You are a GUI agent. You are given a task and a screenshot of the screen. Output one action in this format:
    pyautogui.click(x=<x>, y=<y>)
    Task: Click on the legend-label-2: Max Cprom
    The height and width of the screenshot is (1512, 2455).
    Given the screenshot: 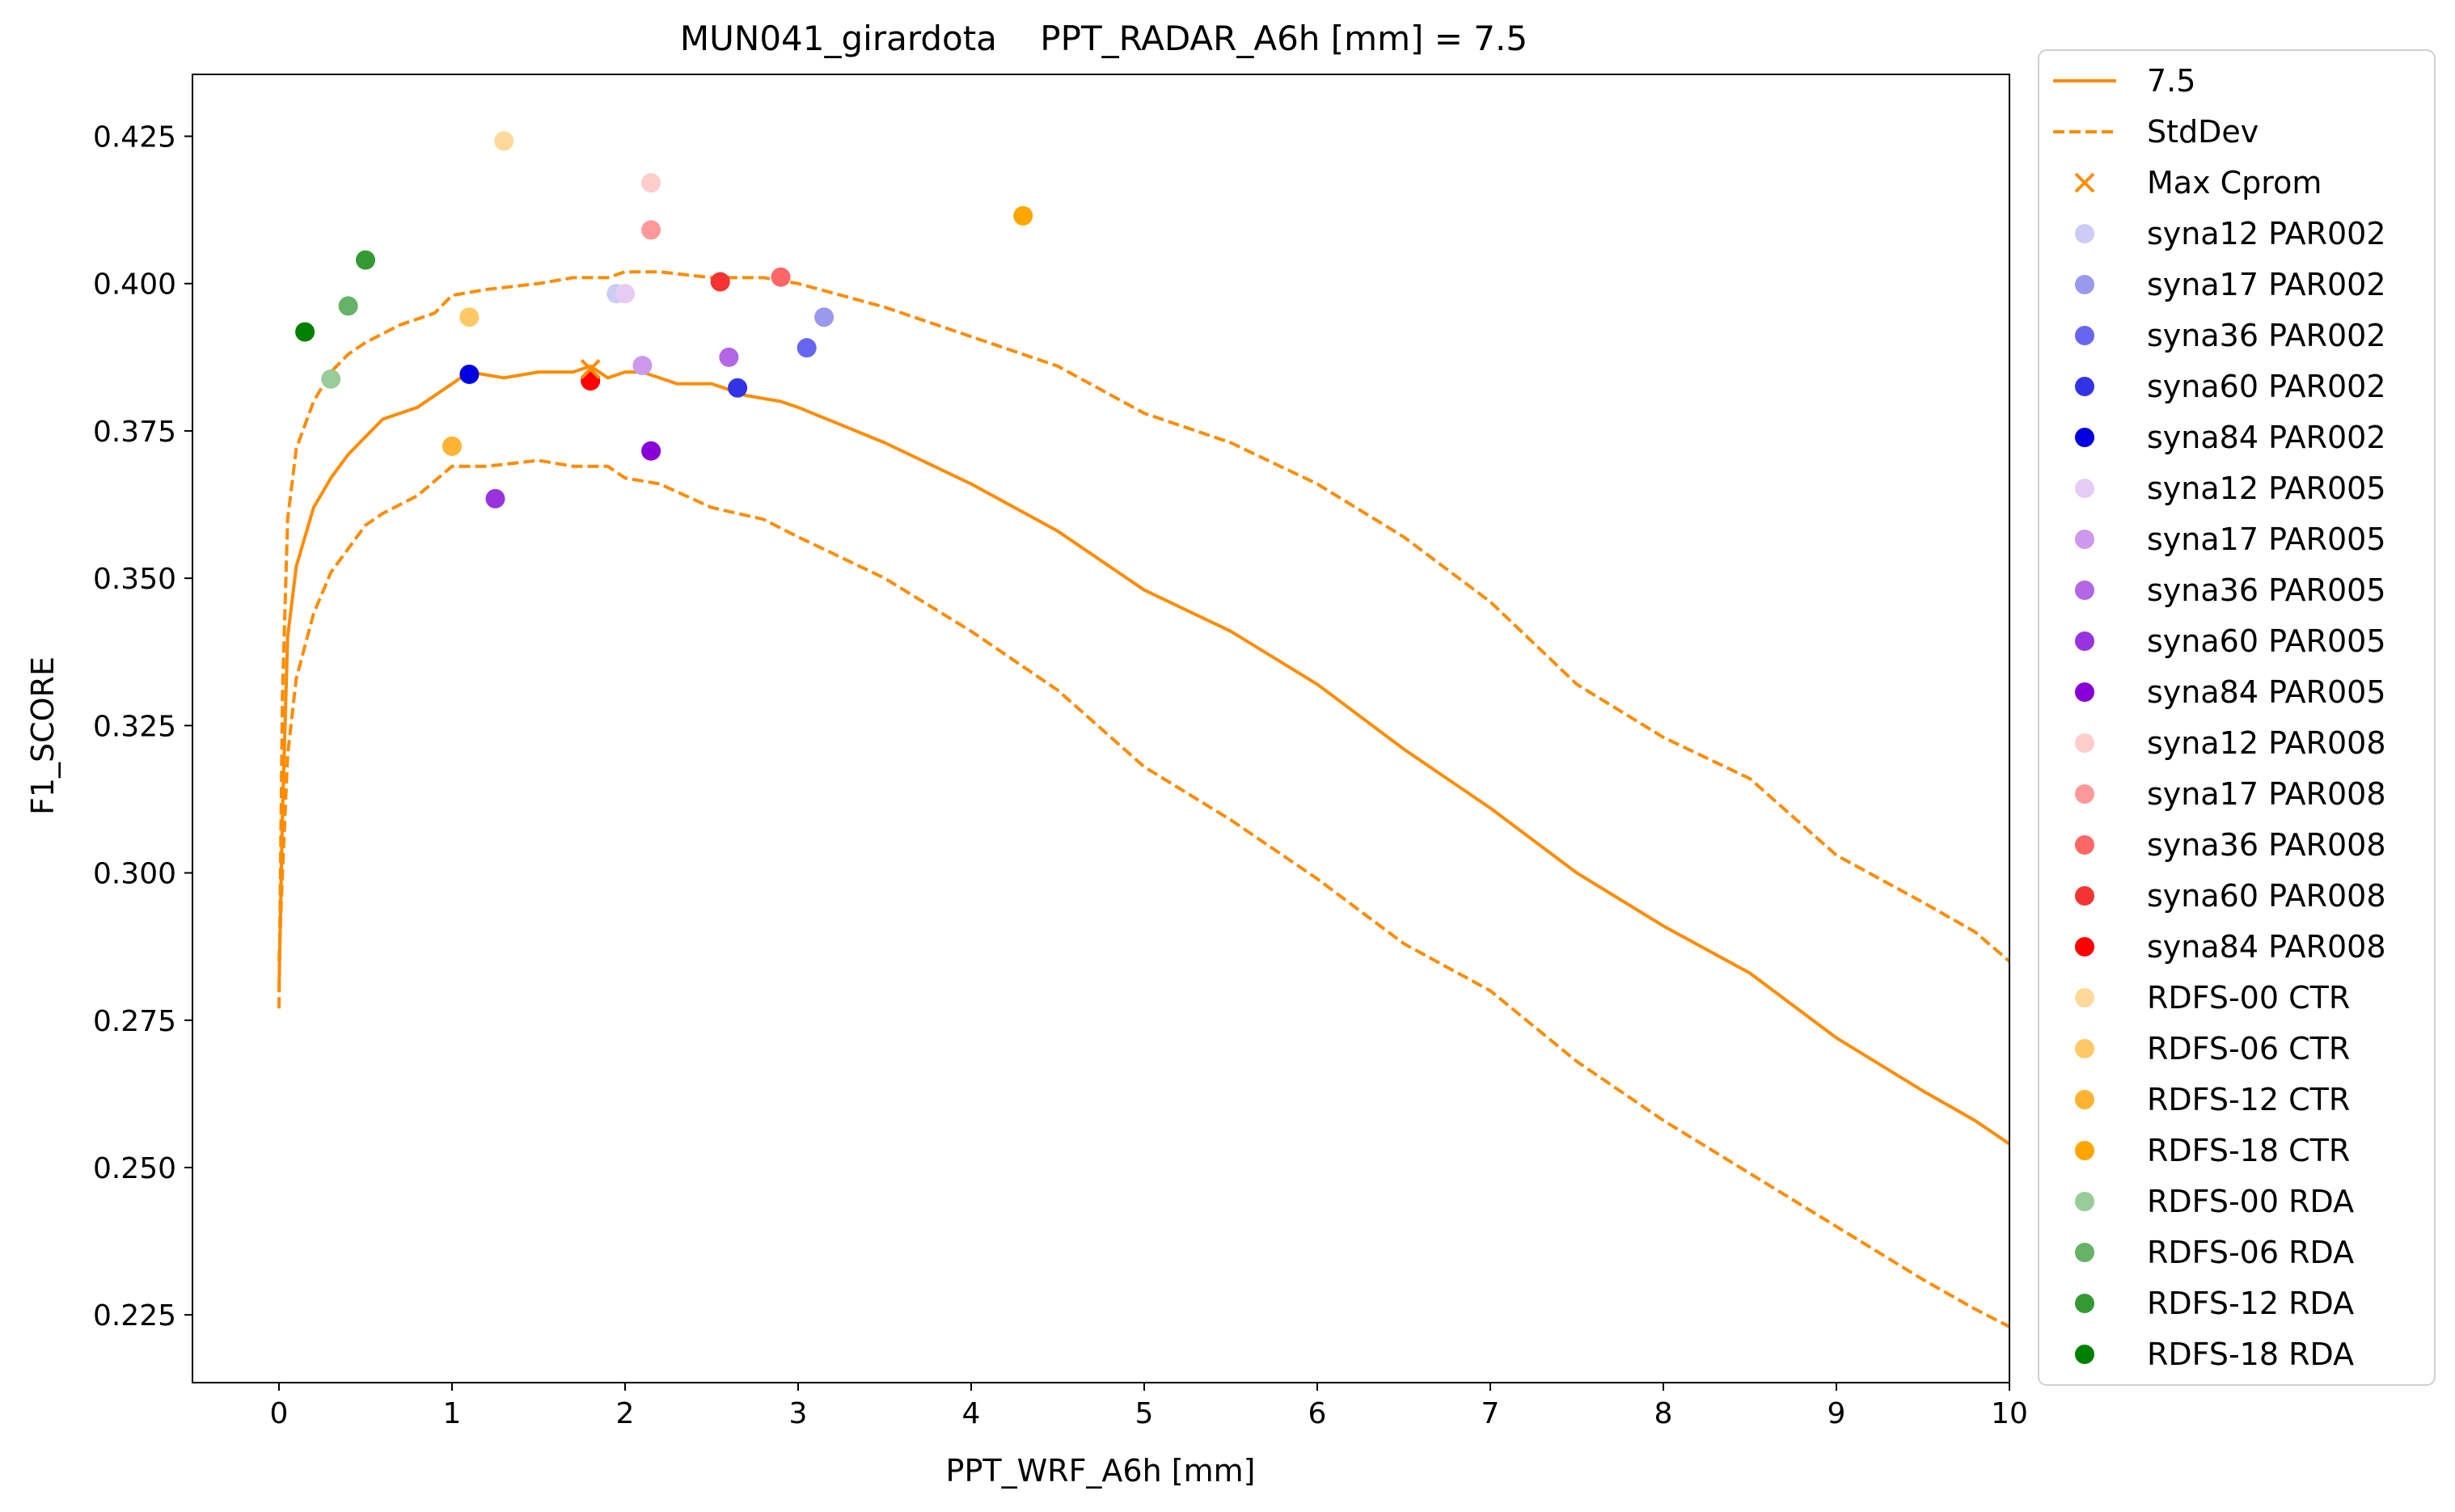 What is the action you would take?
    pyautogui.click(x=2234, y=183)
    